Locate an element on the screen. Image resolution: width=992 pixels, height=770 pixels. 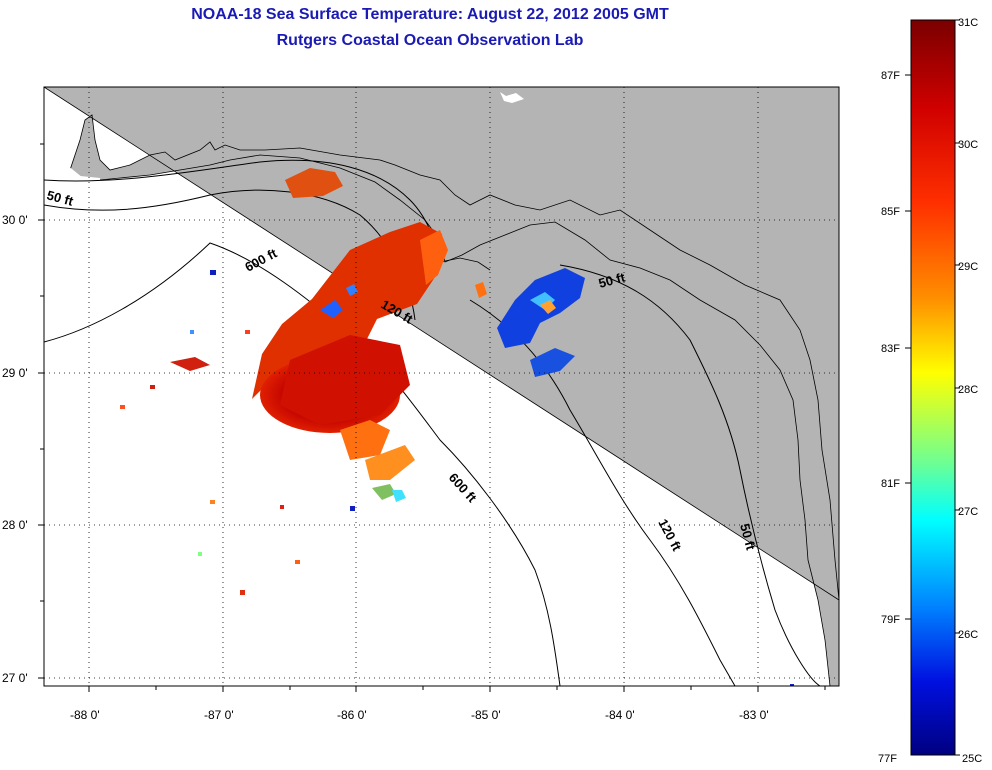
lat-label: 30 0' is located at coordinates (15, 220).